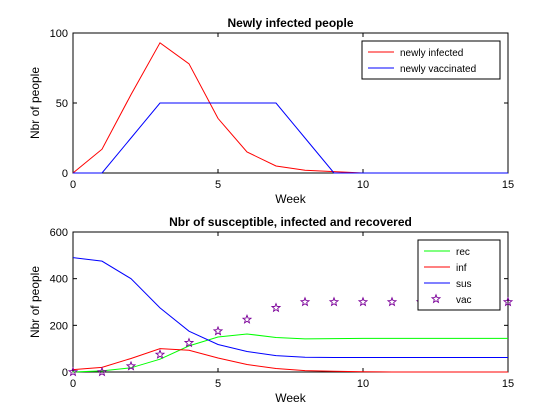 This screenshot has width=560, height=420. I want to click on y-tick-label: 50, so click(62, 104).